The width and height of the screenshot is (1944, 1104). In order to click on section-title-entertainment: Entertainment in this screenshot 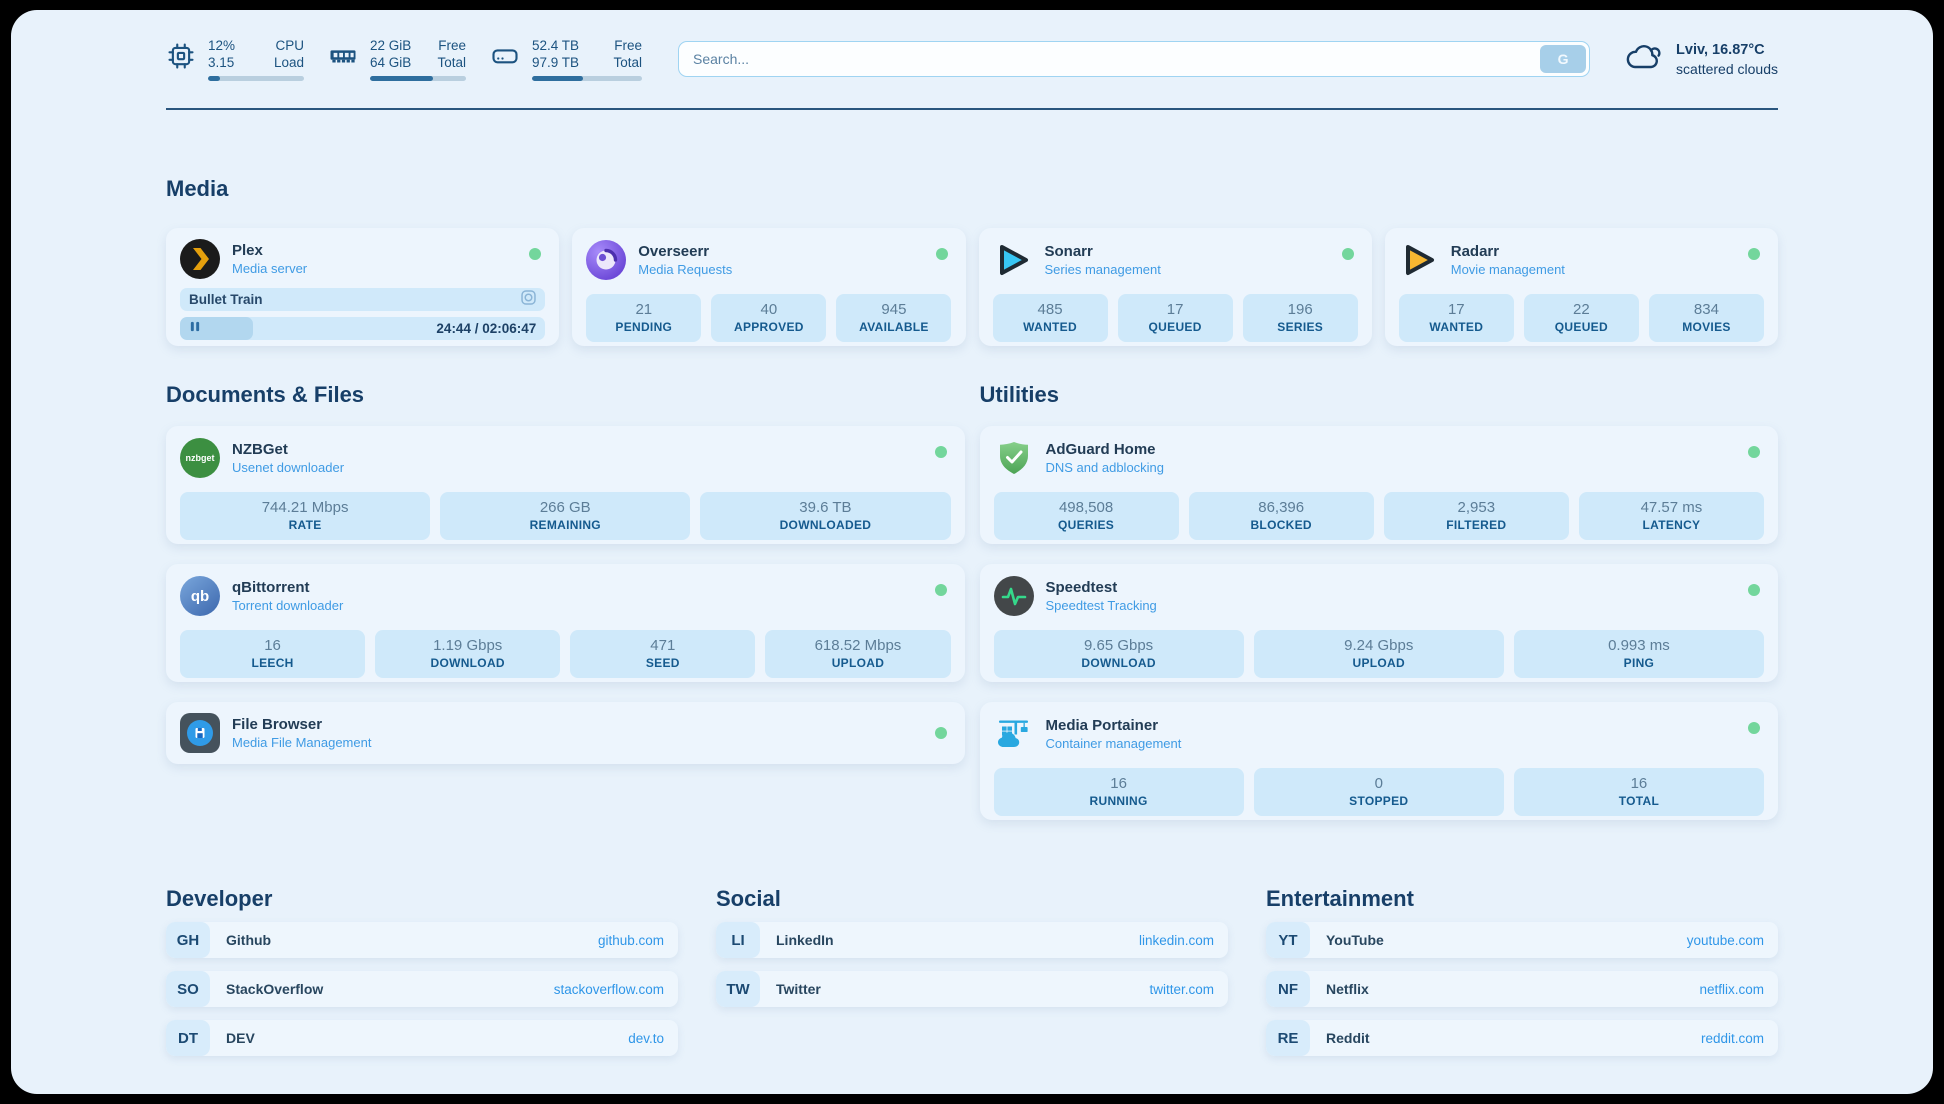, I will do `click(1340, 898)`.